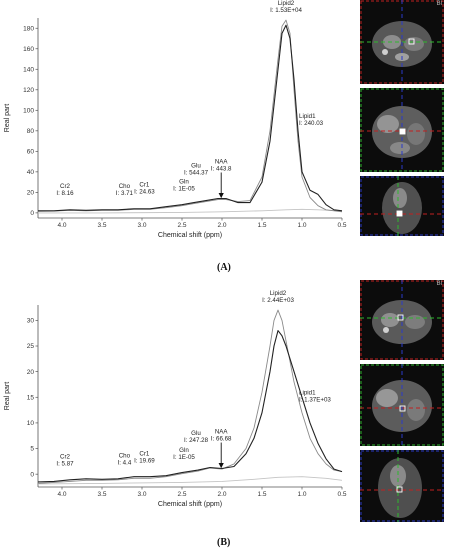 The image size is (452, 550). I want to click on annotation-value: I: 443.8, so click(221, 169).